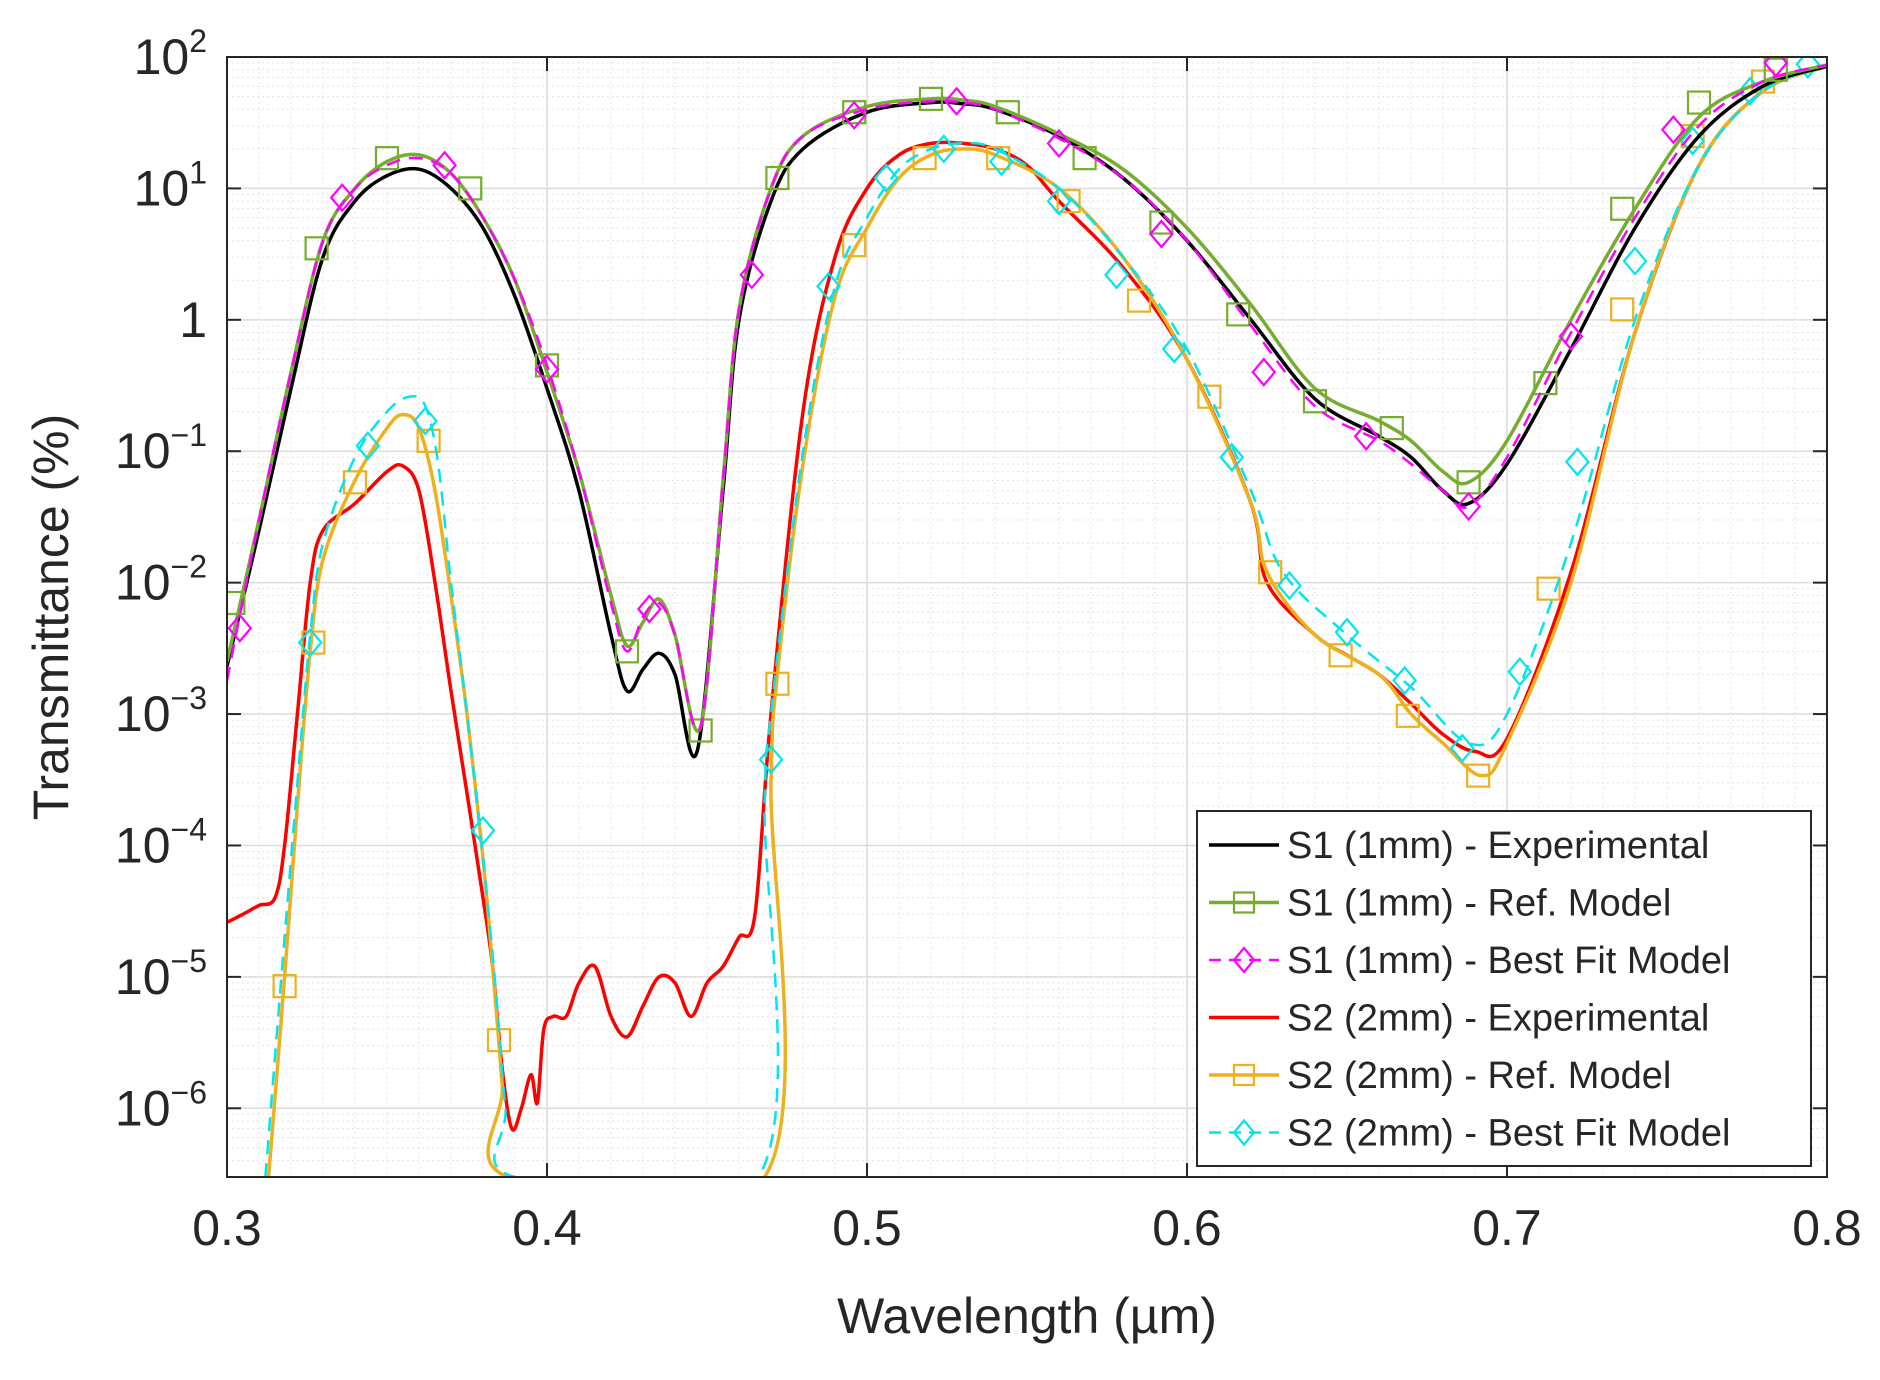 The width and height of the screenshot is (1880, 1380). Describe the element at coordinates (1498, 846) in the screenshot. I see `legend-entry: S1 (1mm) - Experimental` at that location.